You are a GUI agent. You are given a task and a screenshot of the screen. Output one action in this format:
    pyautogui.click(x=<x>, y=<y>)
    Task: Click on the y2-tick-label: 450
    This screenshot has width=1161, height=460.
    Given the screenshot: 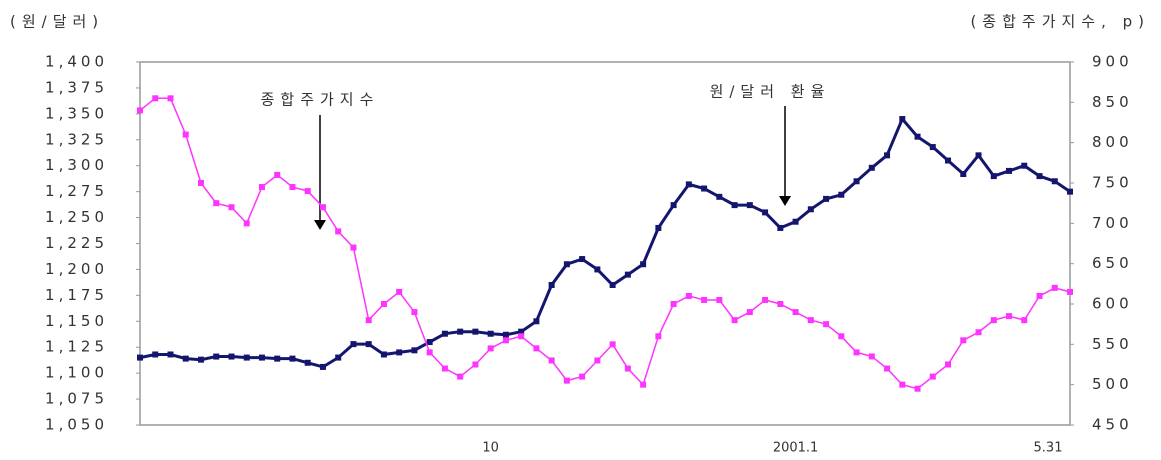 What is the action you would take?
    pyautogui.click(x=1112, y=425)
    